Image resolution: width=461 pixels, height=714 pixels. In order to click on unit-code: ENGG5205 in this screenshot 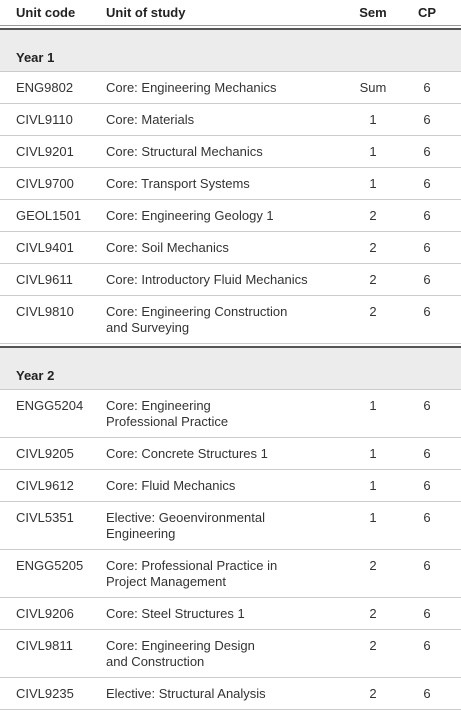, I will do `click(50, 565)`.